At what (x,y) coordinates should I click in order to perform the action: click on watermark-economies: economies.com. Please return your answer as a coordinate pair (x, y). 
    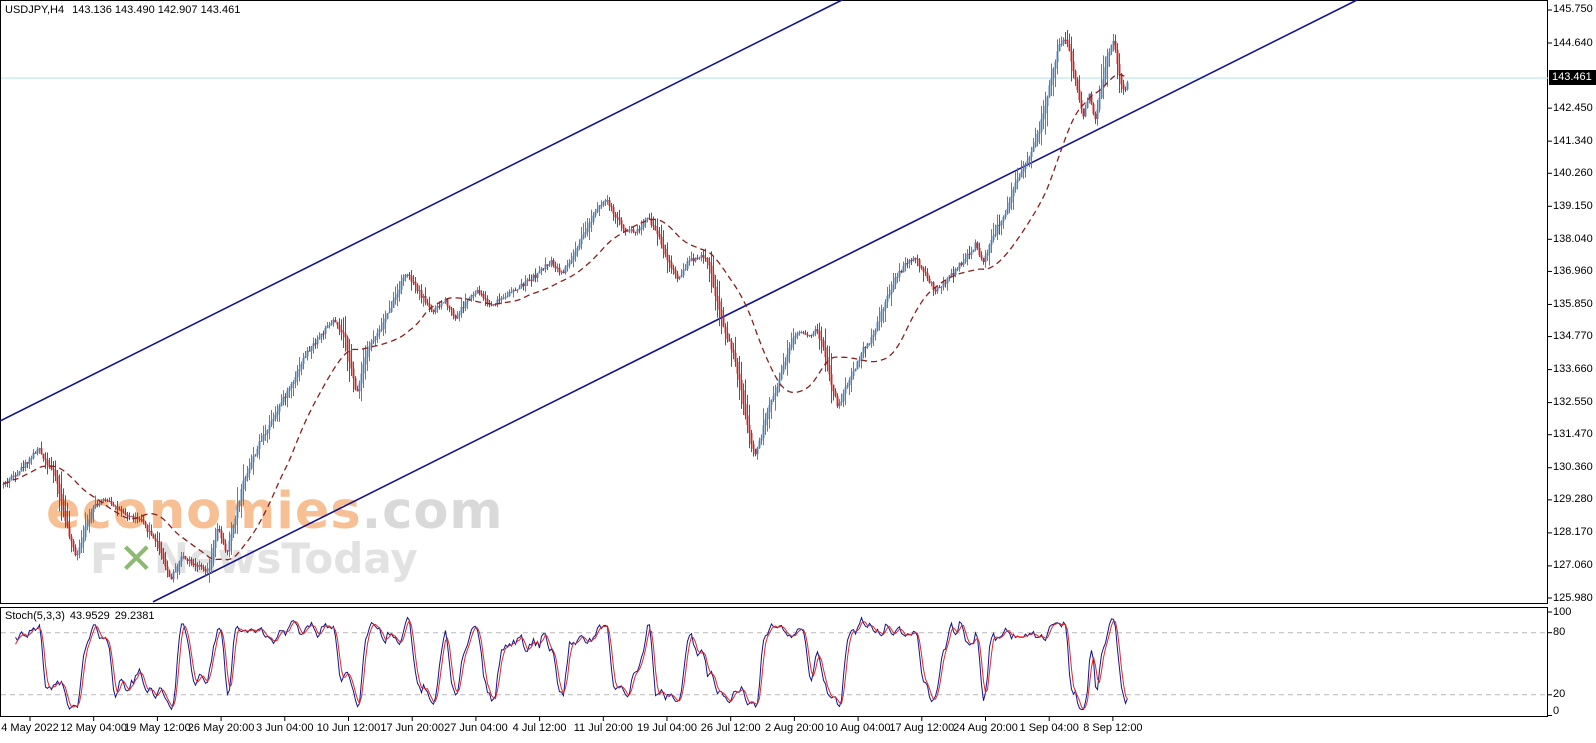
    Looking at the image, I should click on (275, 511).